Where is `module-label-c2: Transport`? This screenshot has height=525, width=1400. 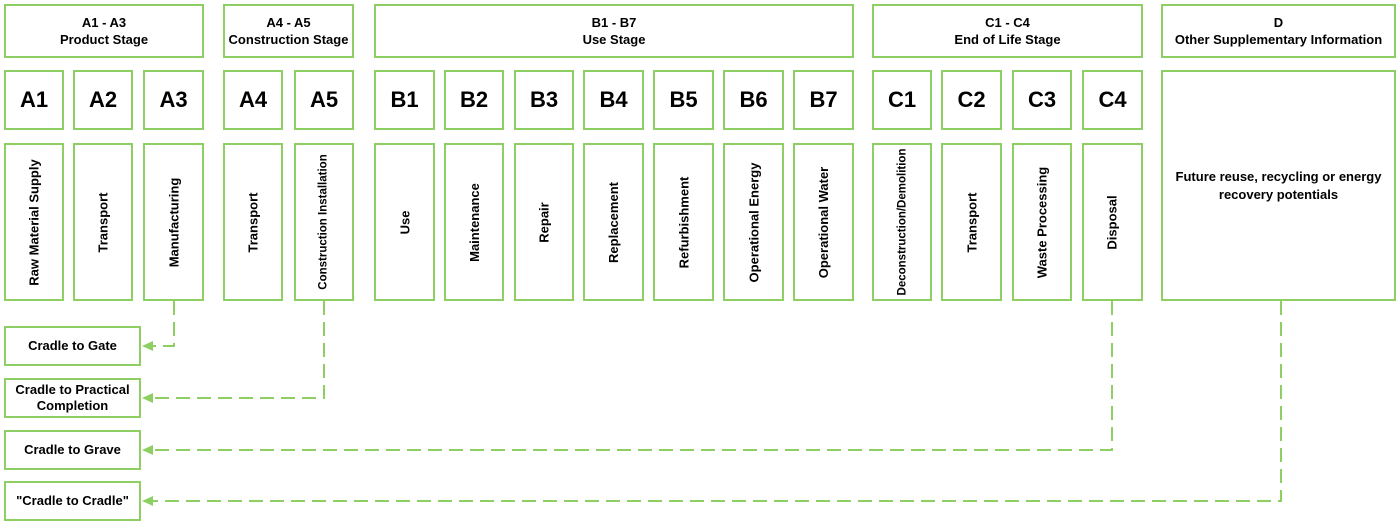 module-label-c2: Transport is located at coordinates (971, 222).